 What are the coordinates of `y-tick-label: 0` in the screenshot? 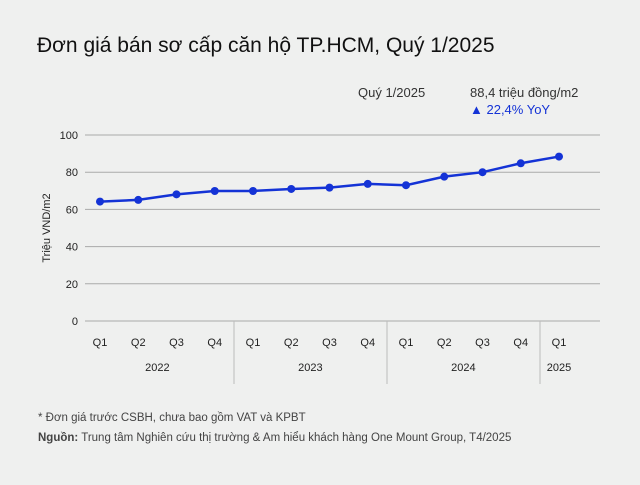 It's located at (75, 322).